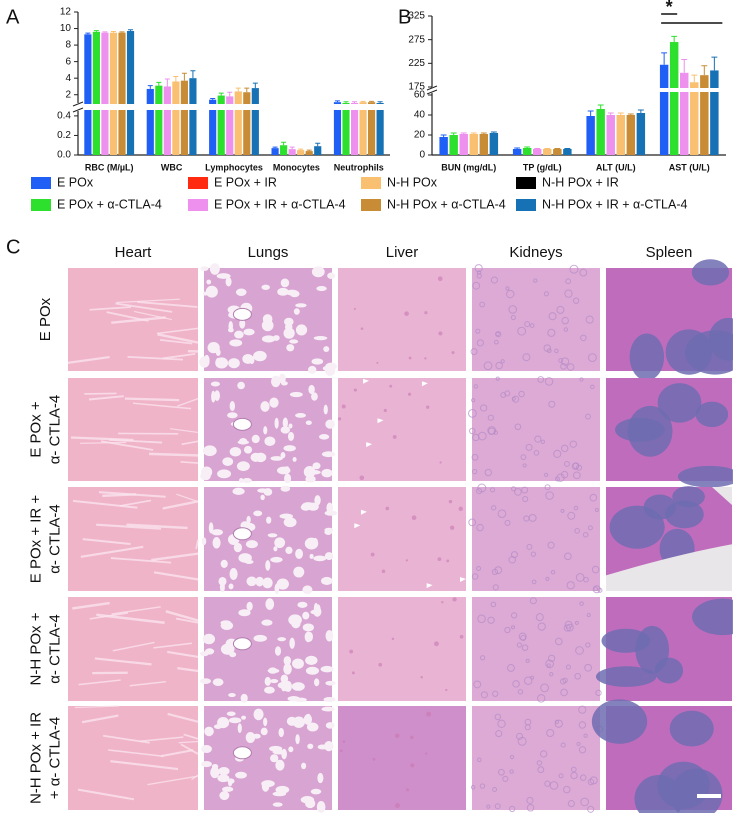 The image size is (733, 813). I want to click on axis-break-mark, so click(432, 90).